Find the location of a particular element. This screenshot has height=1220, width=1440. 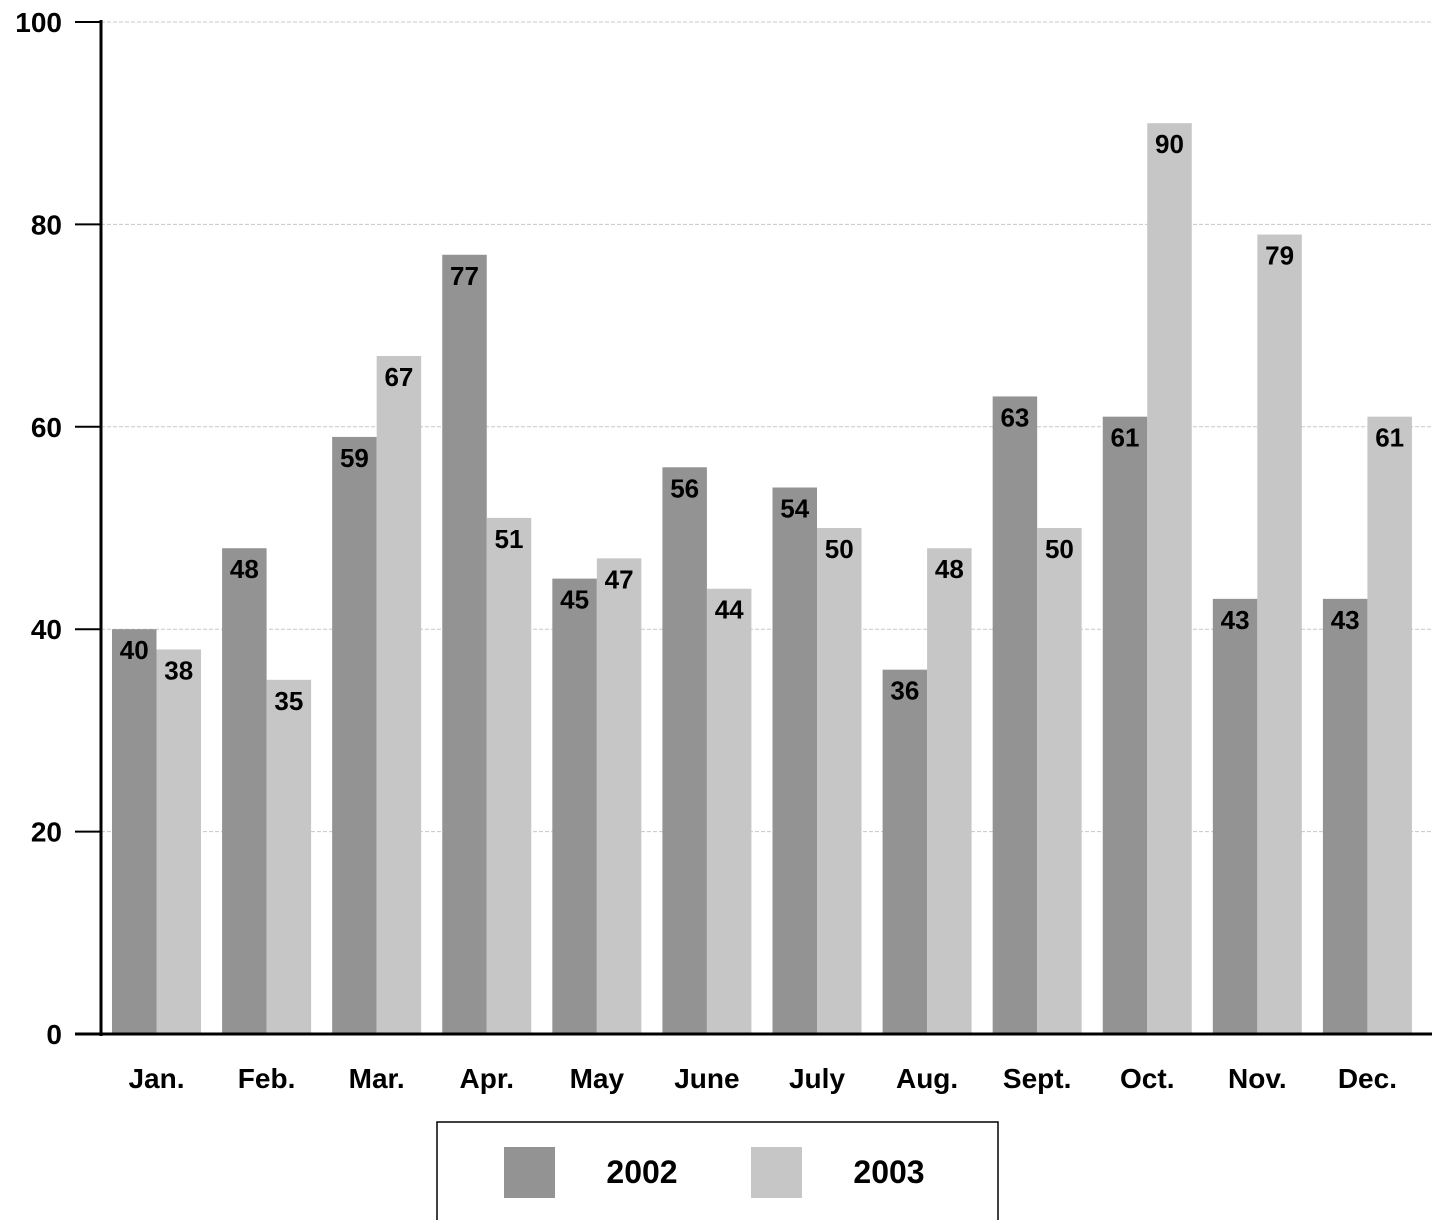

legend-swatch-2002 is located at coordinates (529, 1172).